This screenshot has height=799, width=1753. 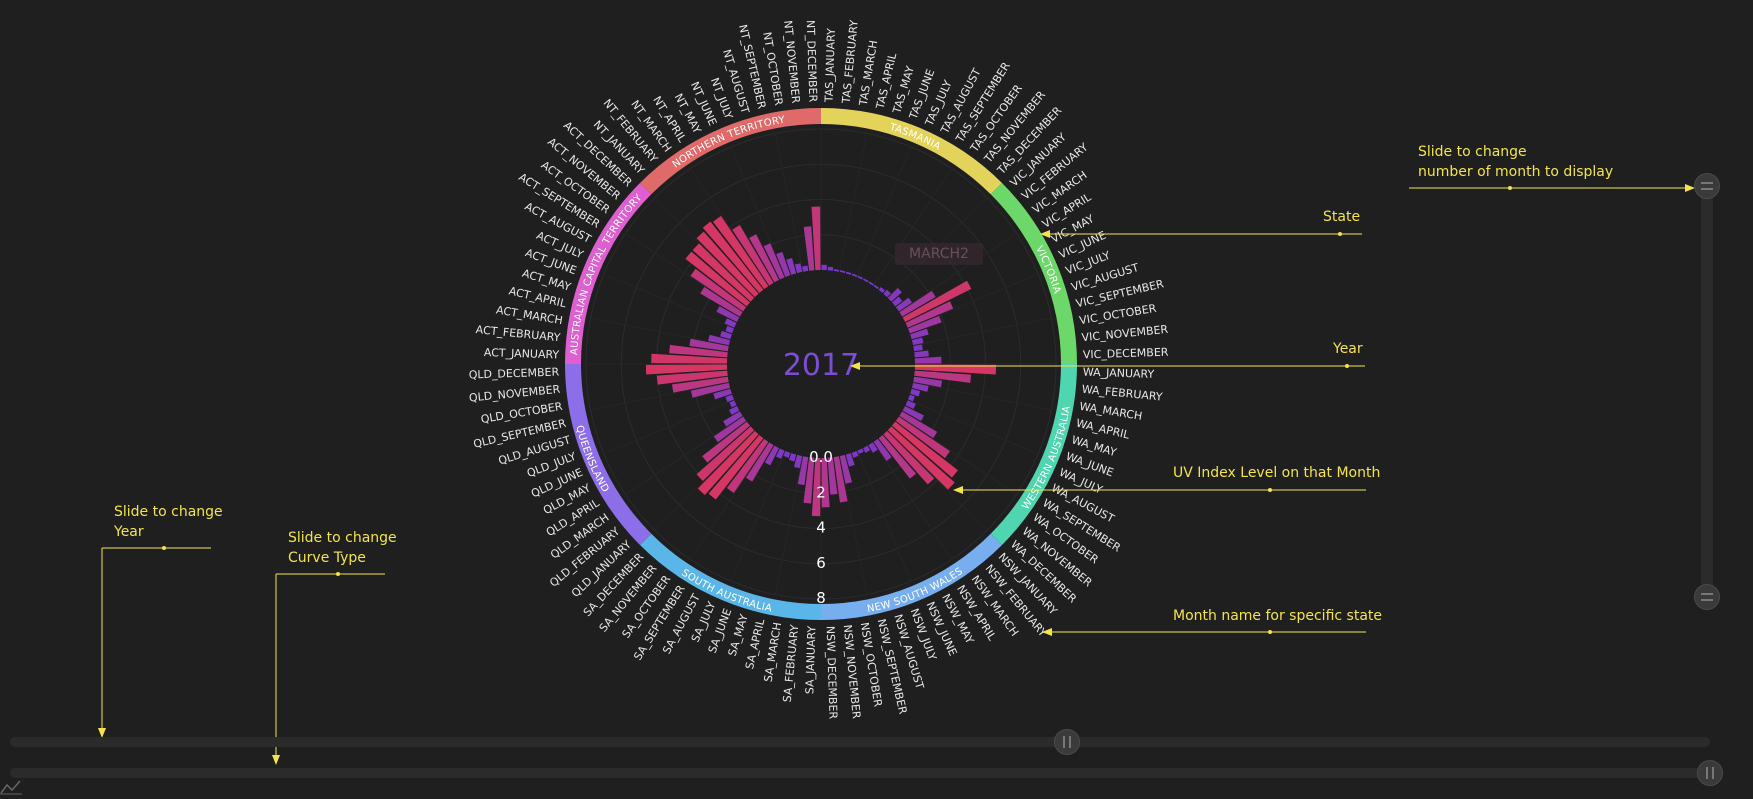 What do you see at coordinates (805, 269) in the screenshot?
I see `bar-nt-october` at bounding box center [805, 269].